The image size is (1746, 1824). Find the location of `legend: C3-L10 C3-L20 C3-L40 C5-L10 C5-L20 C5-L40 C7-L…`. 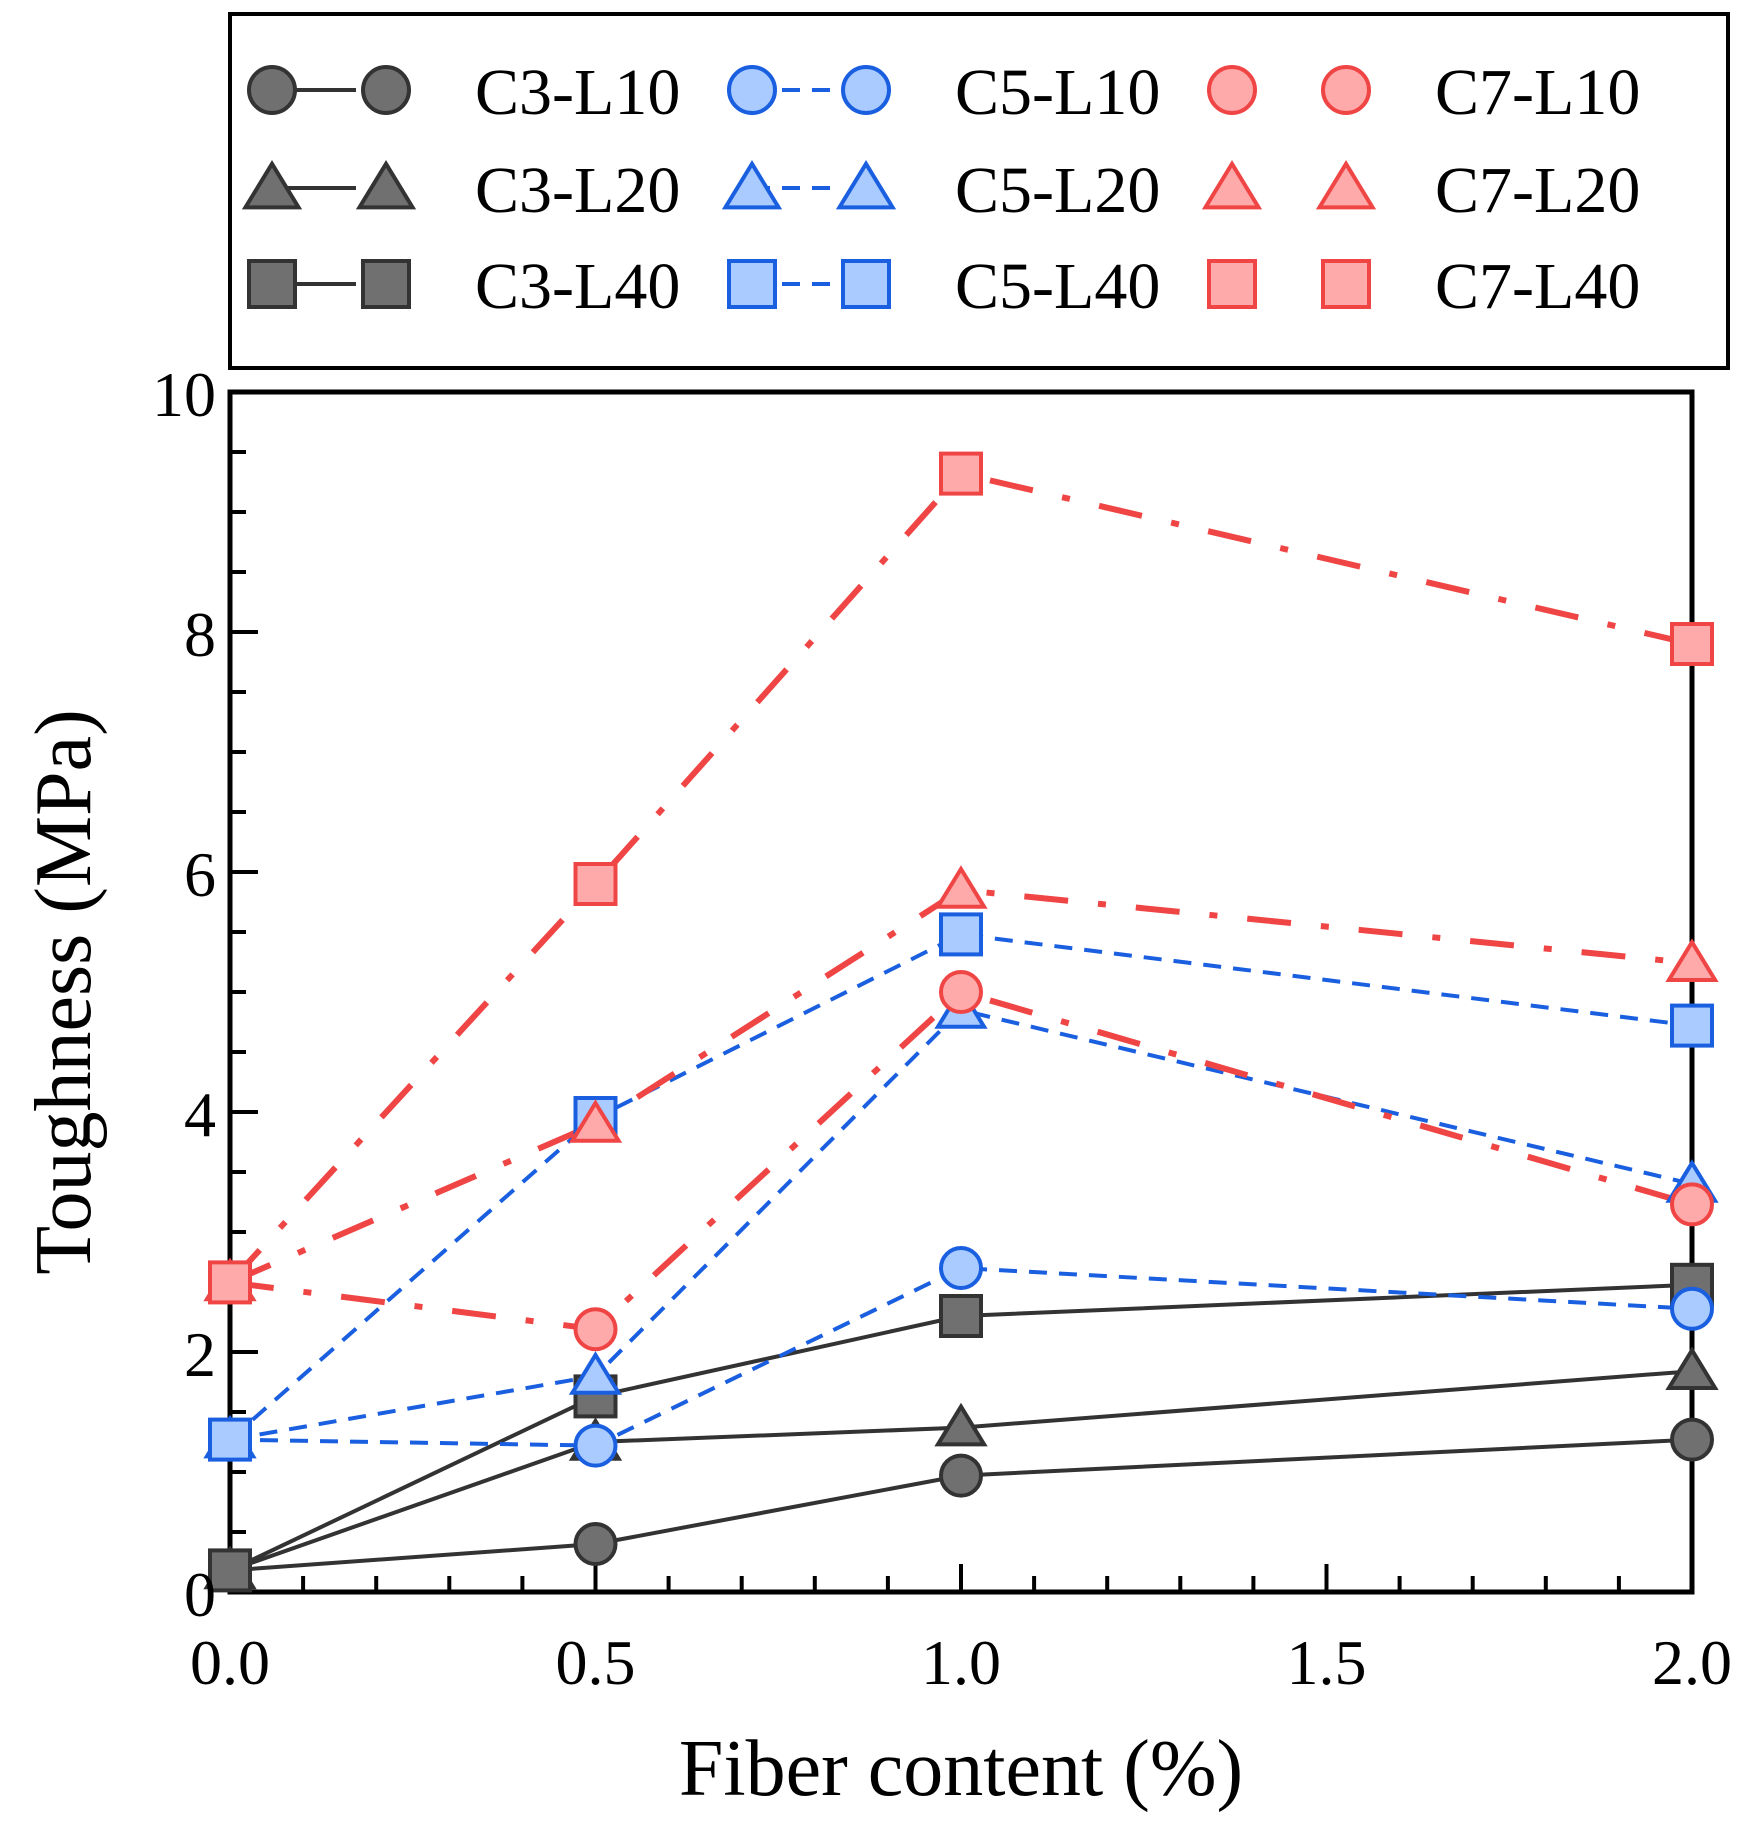

legend: C3-L10 C3-L20 C3-L40 C5-L10 C5-L20 C5-L40 C7-L… is located at coordinates (940, 189).